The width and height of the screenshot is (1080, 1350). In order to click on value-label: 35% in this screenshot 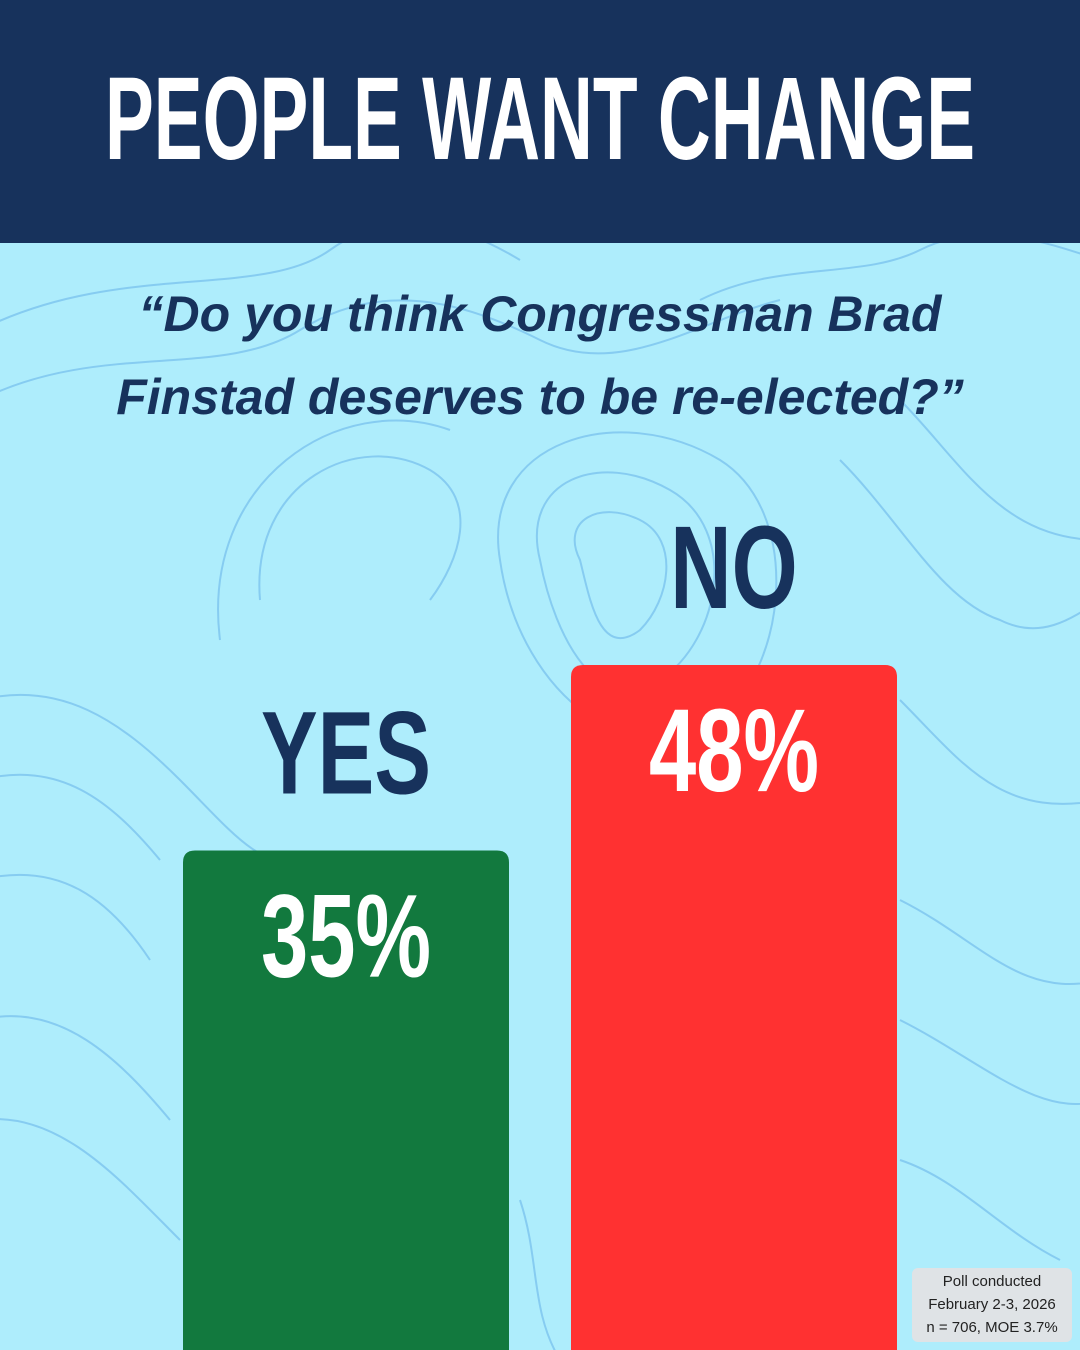, I will do `click(346, 936)`.